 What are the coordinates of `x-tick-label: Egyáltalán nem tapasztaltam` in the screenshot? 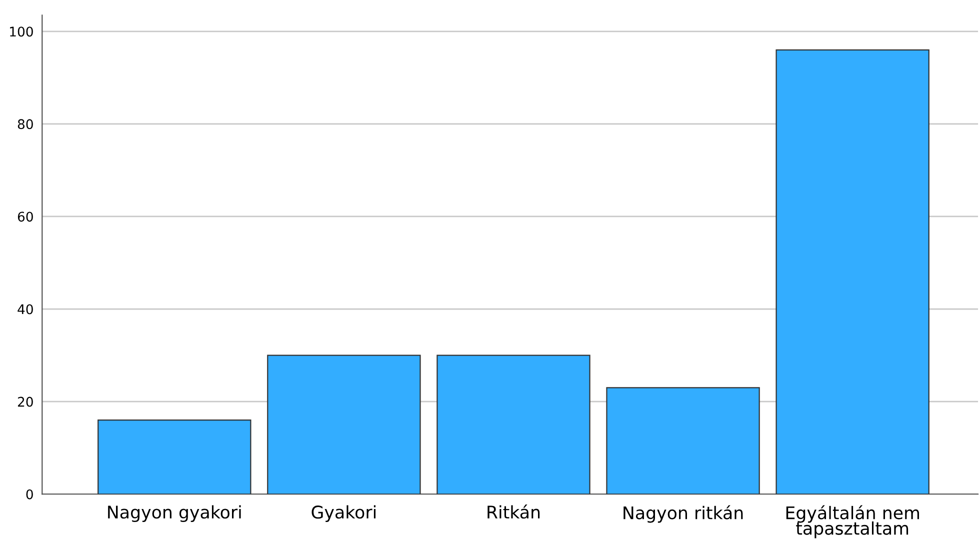 It's located at (852, 521).